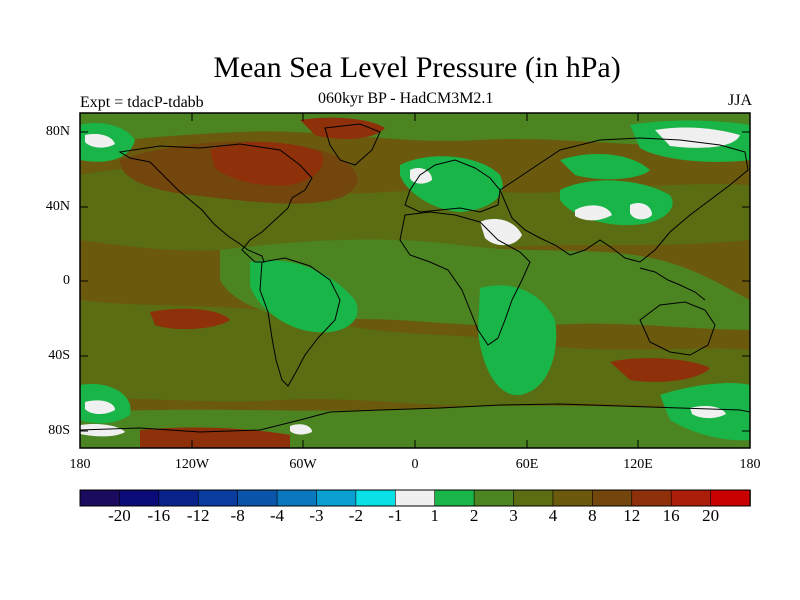 Image resolution: width=800 pixels, height=600 pixels. I want to click on coast-australia, so click(677, 328).